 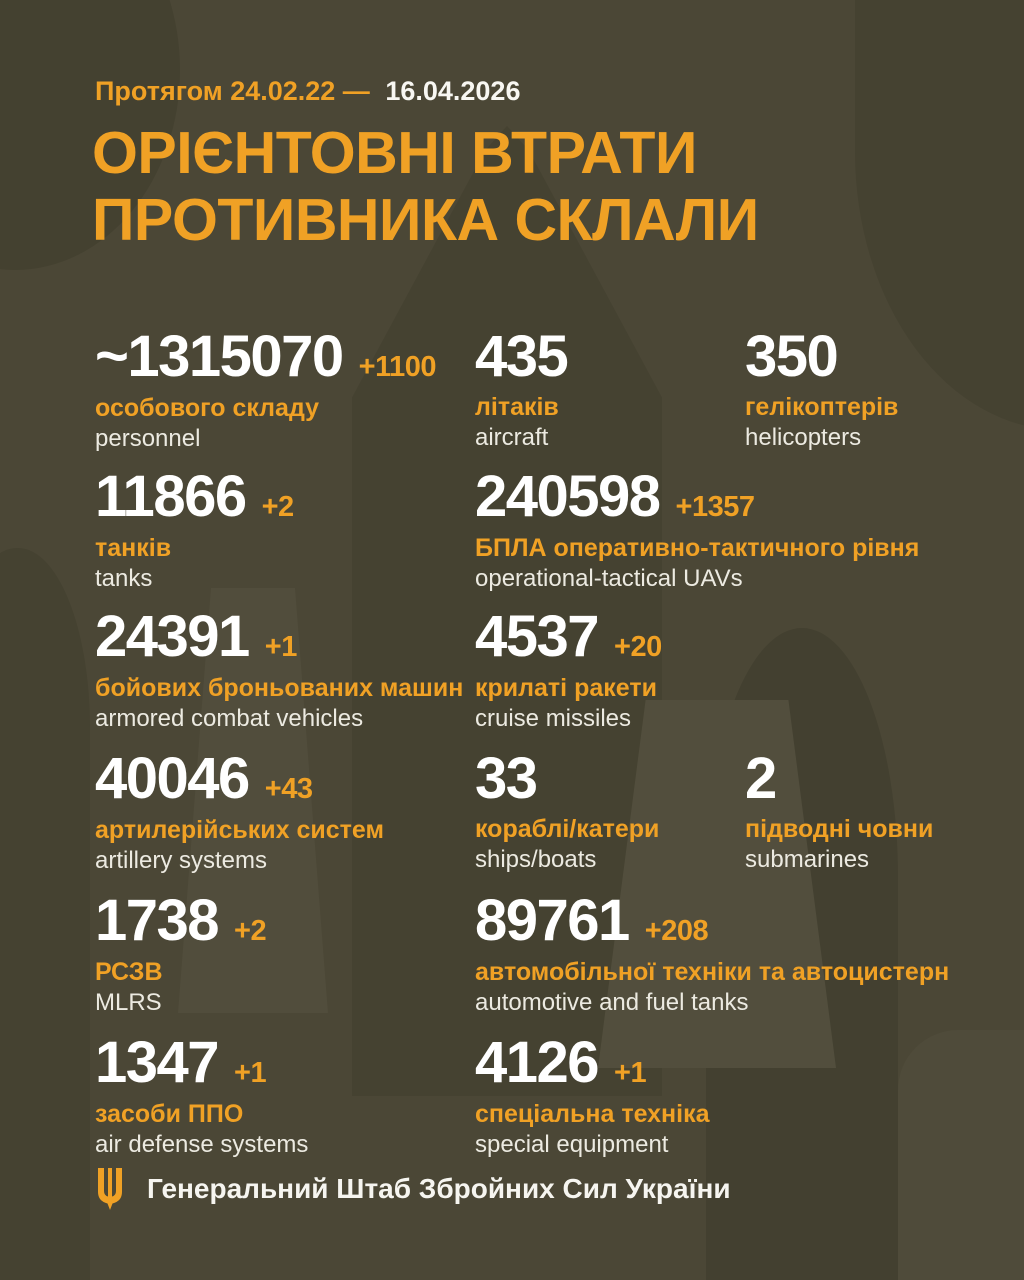 What do you see at coordinates (592, 1114) in the screenshot?
I see `stat-label-uk: спеціальна техніка` at bounding box center [592, 1114].